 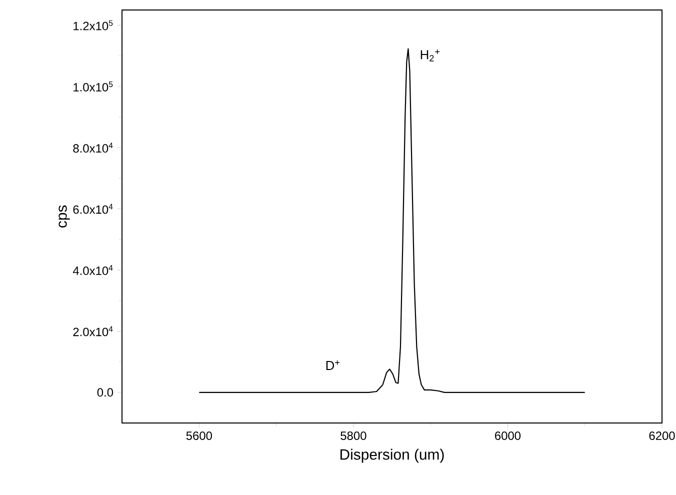 What do you see at coordinates (333, 365) in the screenshot?
I see `annotation: D$^{+}$` at bounding box center [333, 365].